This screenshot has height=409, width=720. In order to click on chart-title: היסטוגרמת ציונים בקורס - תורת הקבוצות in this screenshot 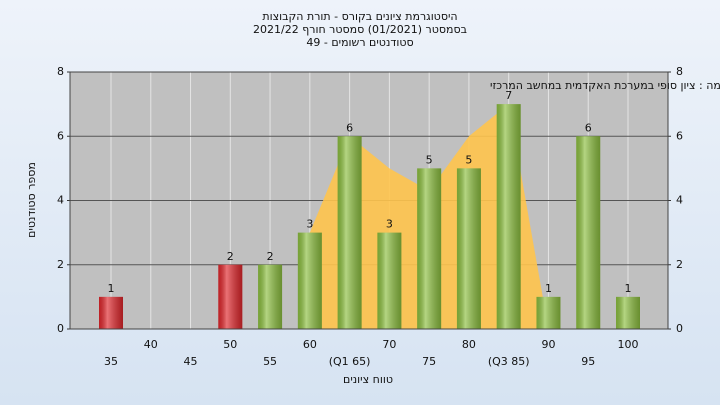, I will do `click(359, 16)`.